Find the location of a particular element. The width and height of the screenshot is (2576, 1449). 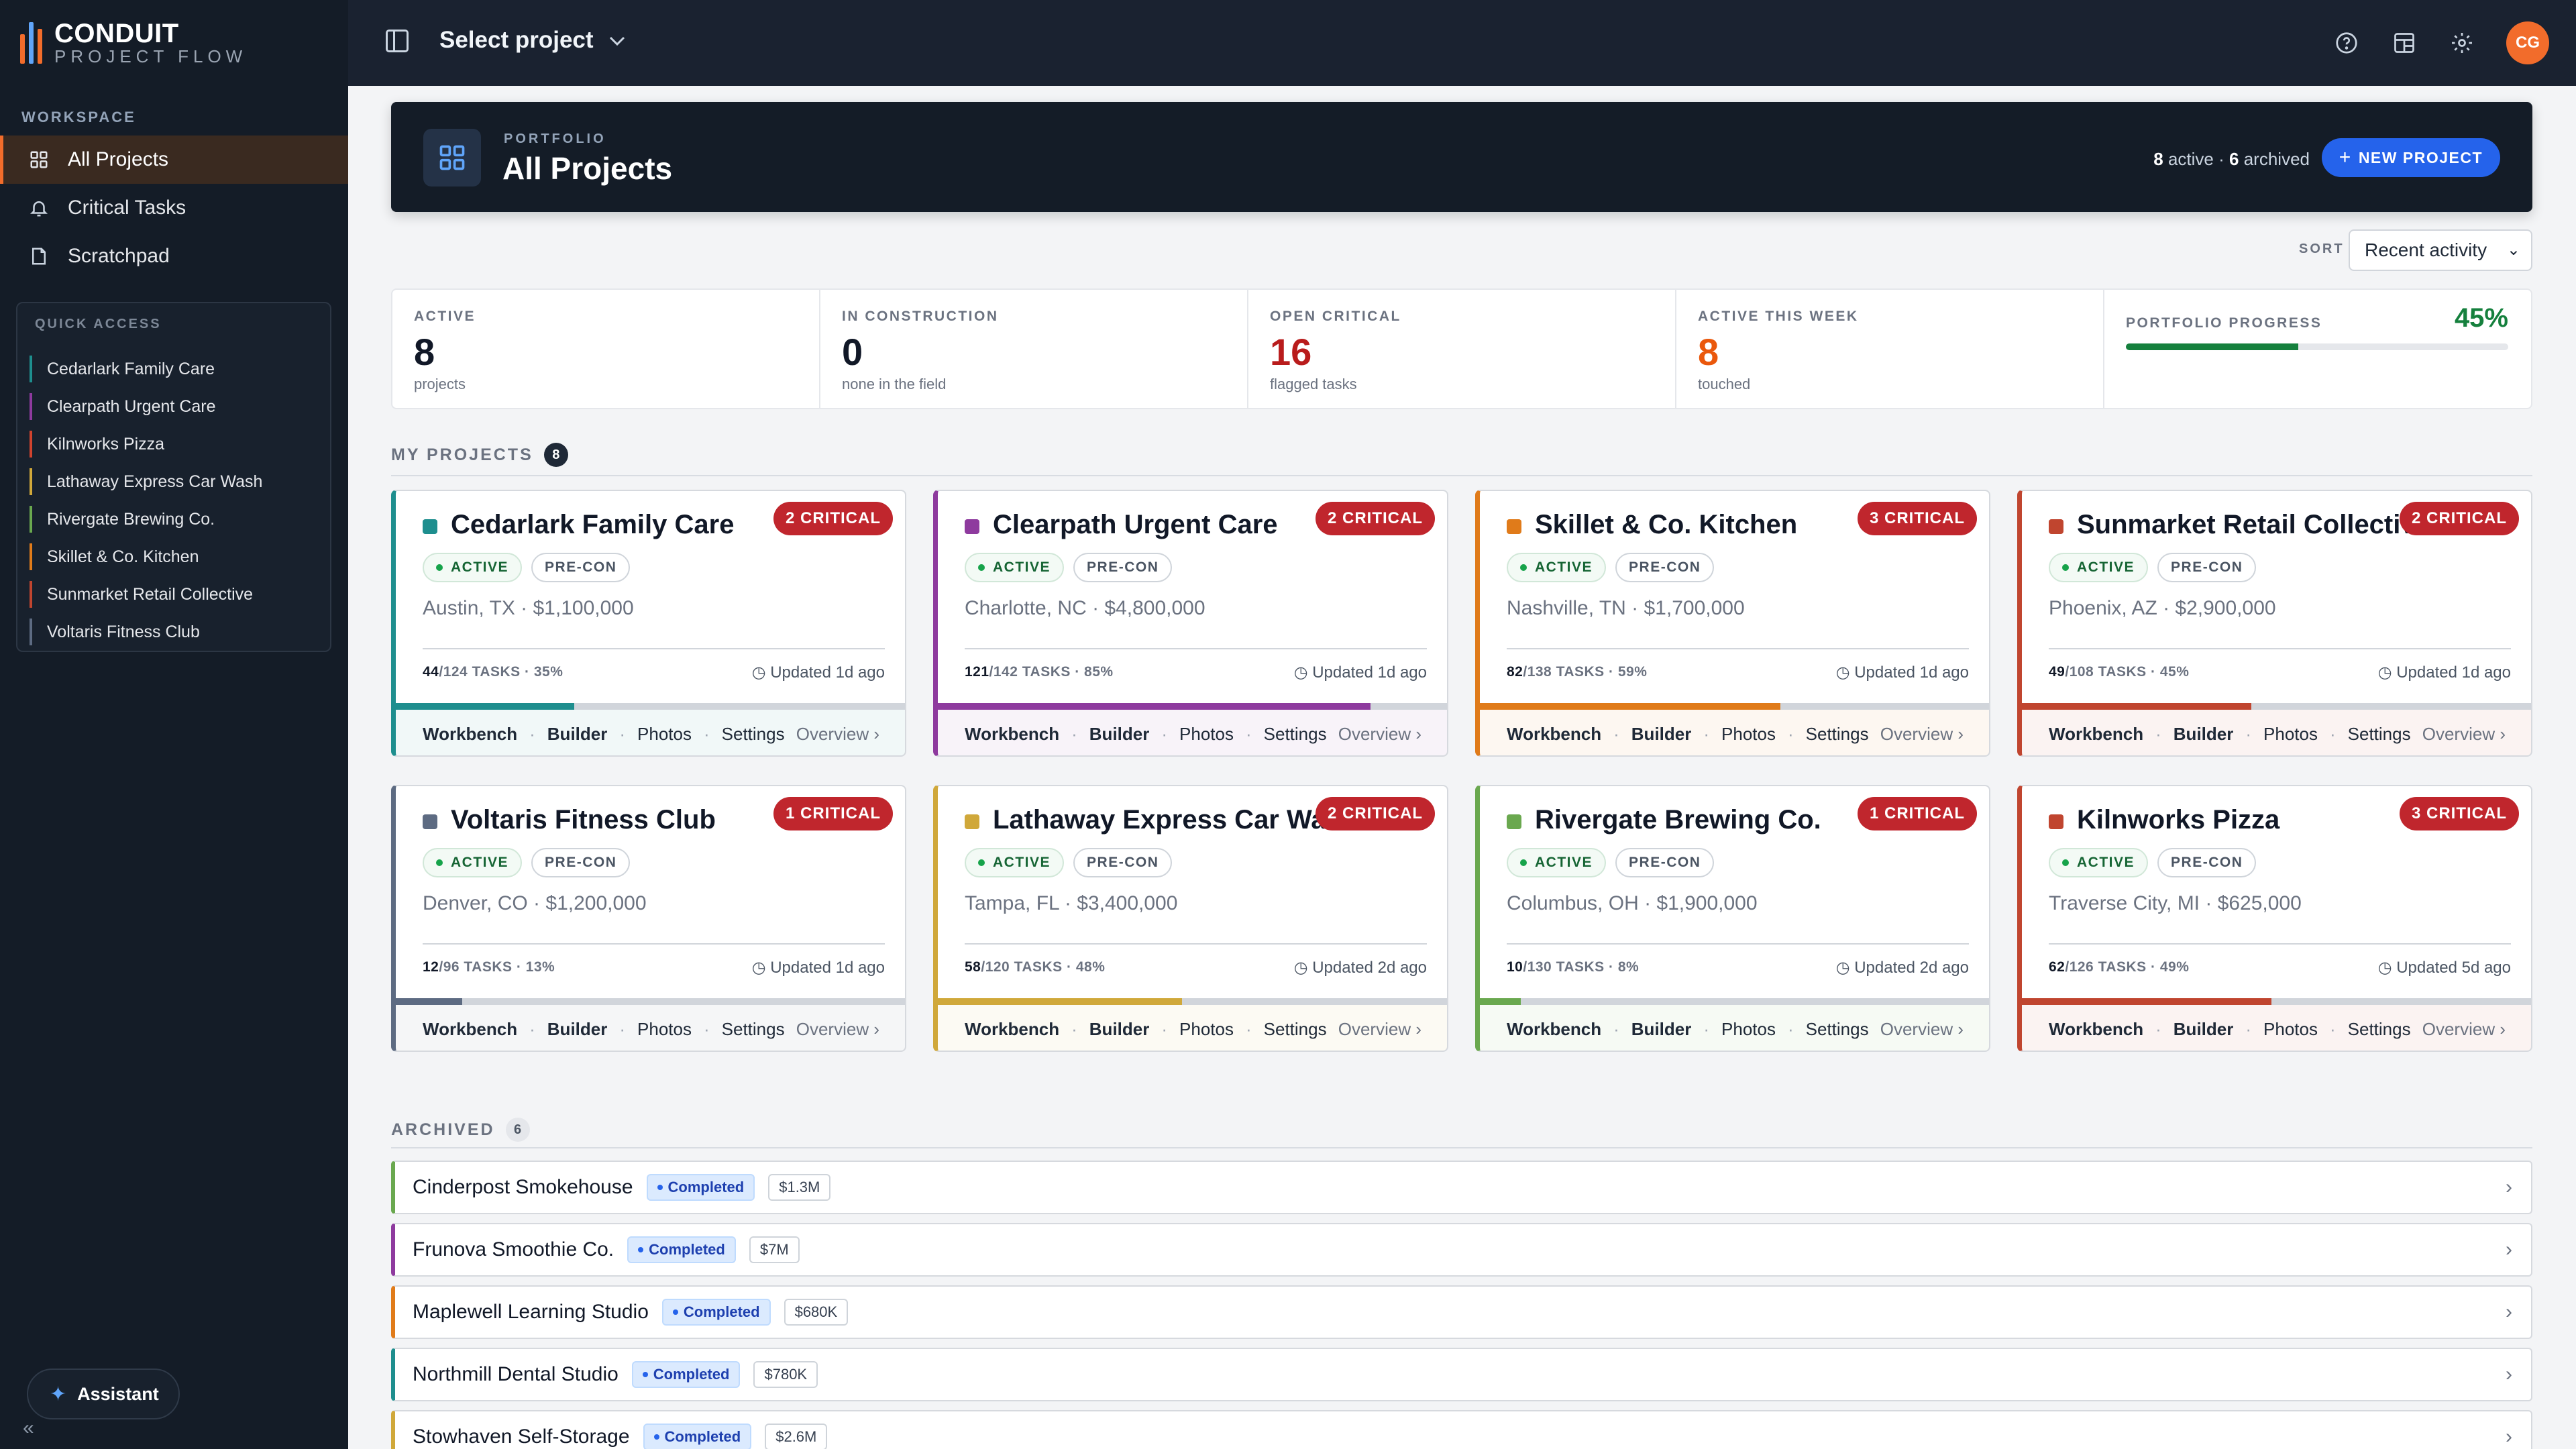

quick-access-item: Lathaway Express Car Wash is located at coordinates (146, 481).